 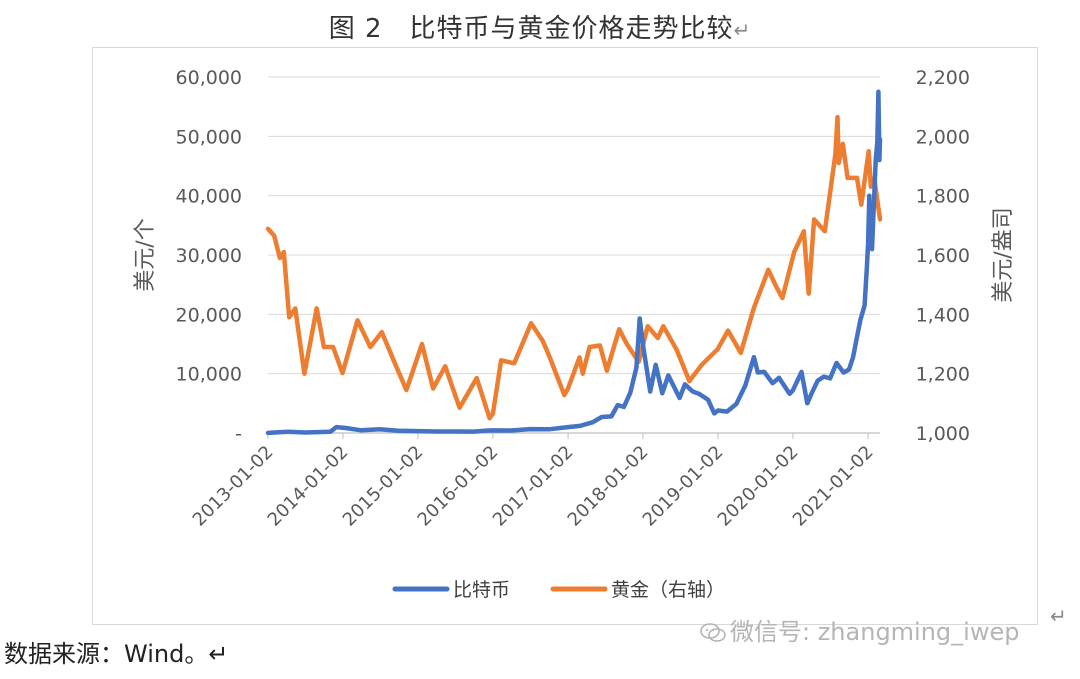 What do you see at coordinates (531, 29) in the screenshot?
I see `figure-title-text: 图 2 比特币与黄金价格走势比较` at bounding box center [531, 29].